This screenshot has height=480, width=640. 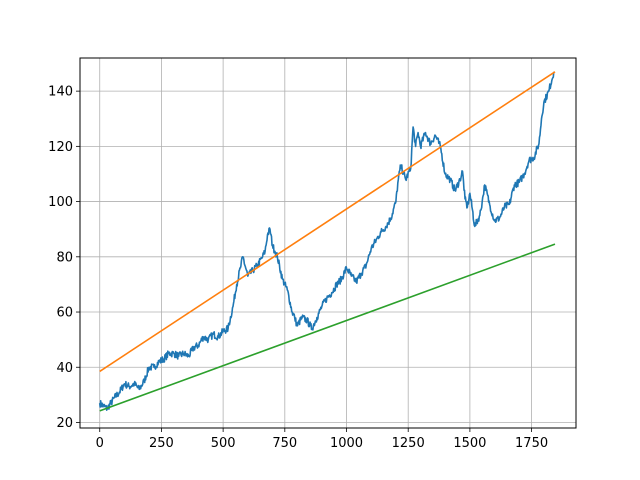 I want to click on y-axis: 20 40 60 80 100 120 140, so click(x=64, y=258).